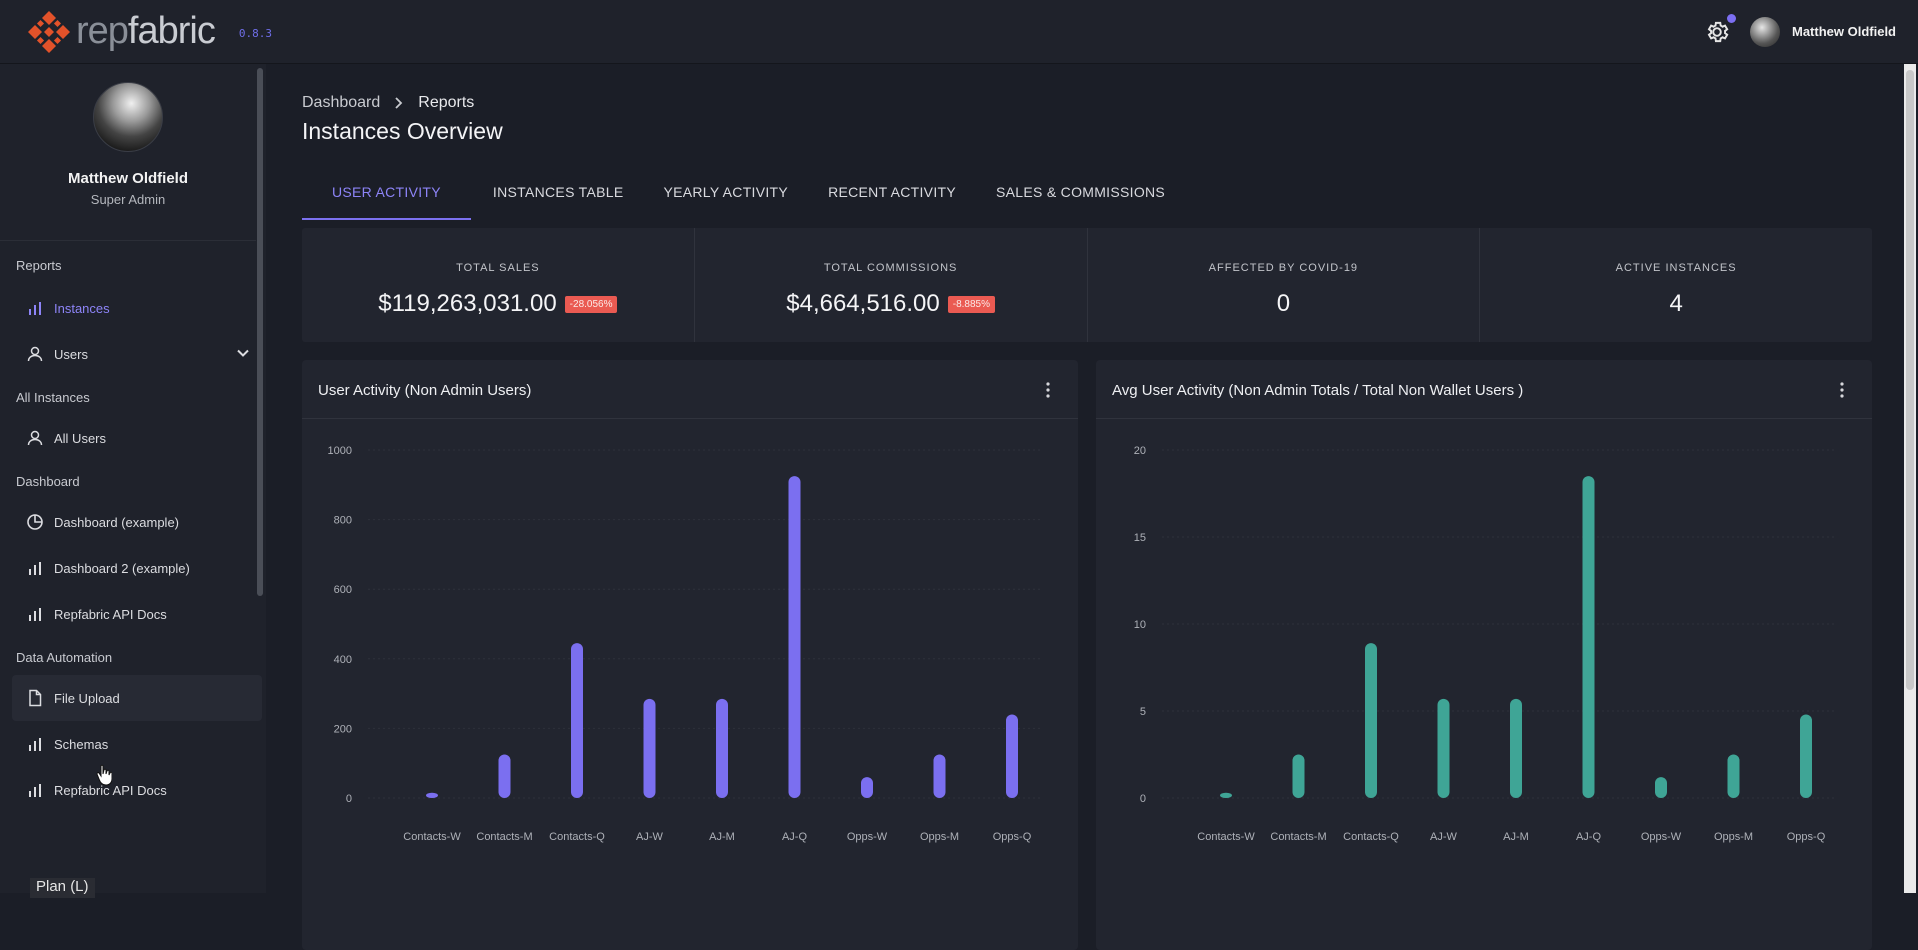 Image resolution: width=1918 pixels, height=950 pixels. I want to click on sidebar-item-all-users: All Users, so click(125, 438).